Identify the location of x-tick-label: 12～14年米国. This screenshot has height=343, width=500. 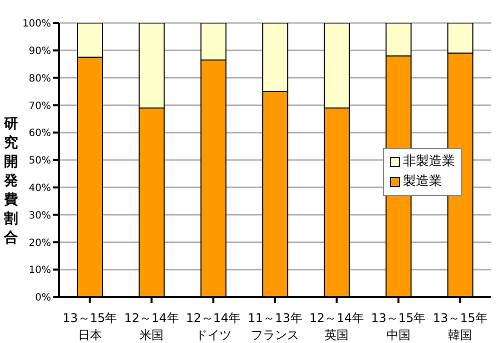
(151, 326).